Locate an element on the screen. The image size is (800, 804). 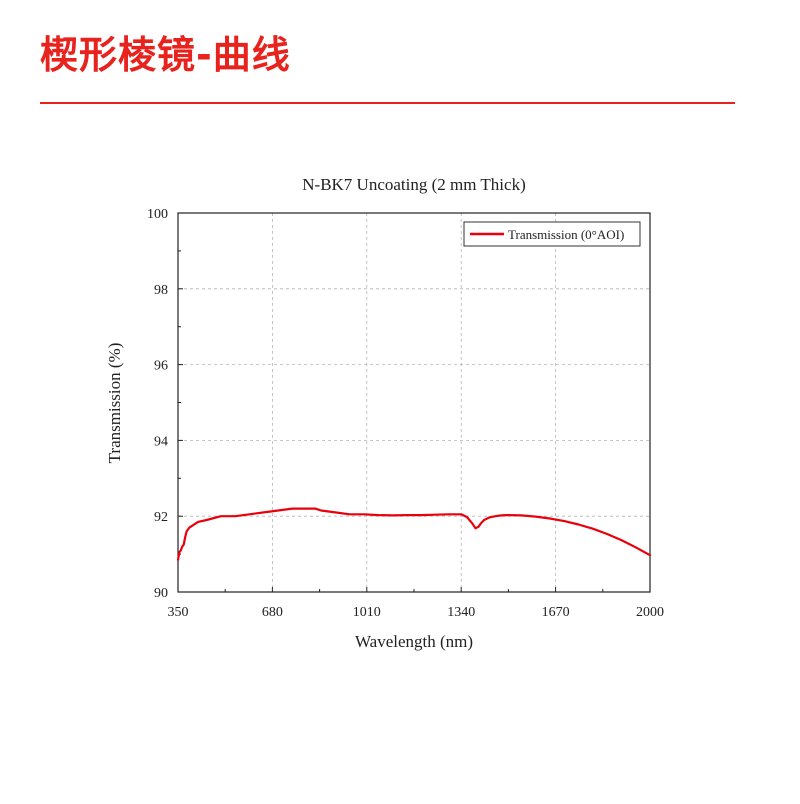
x-axis-label: Wavelength (nm) is located at coordinates (414, 641).